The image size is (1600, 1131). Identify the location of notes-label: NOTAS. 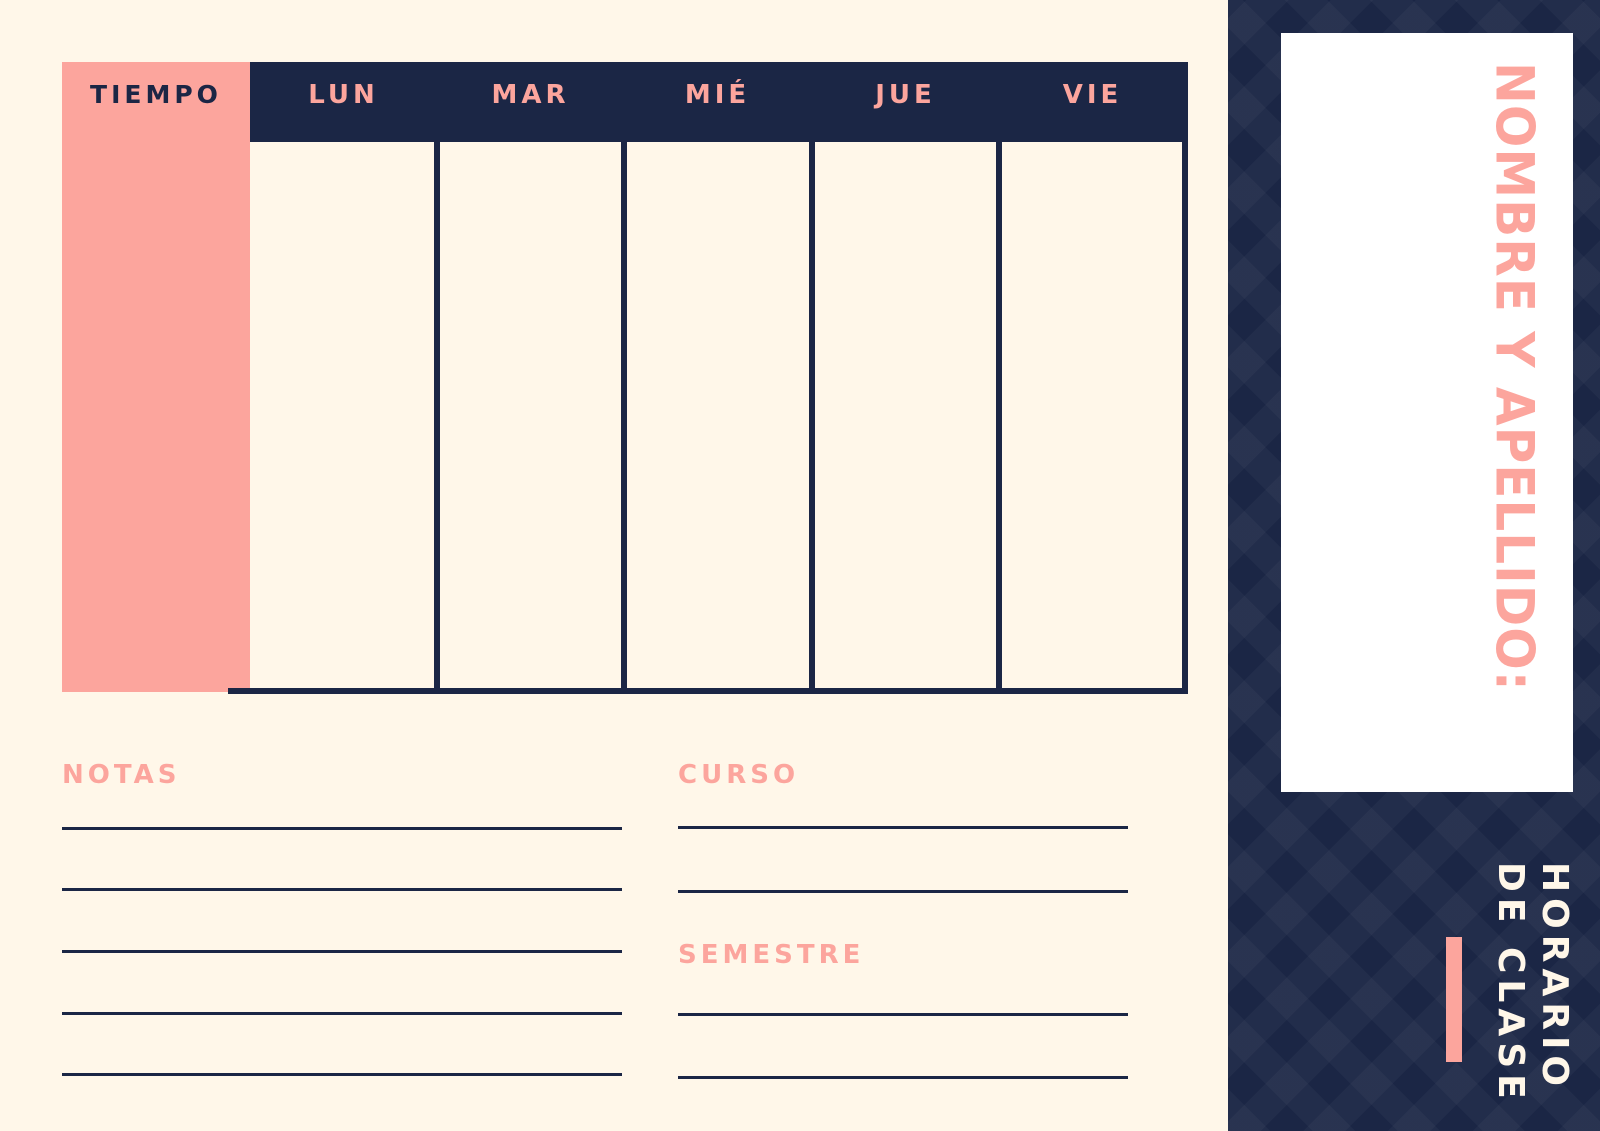
(121, 775).